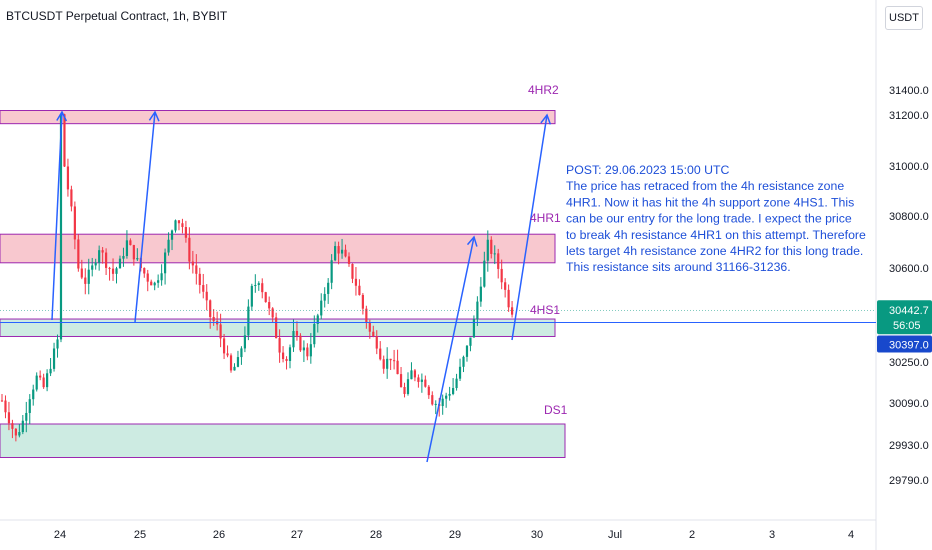 The width and height of the screenshot is (932, 550). Describe the element at coordinates (909, 446) in the screenshot. I see `y-tick-label: 29930.0` at that location.